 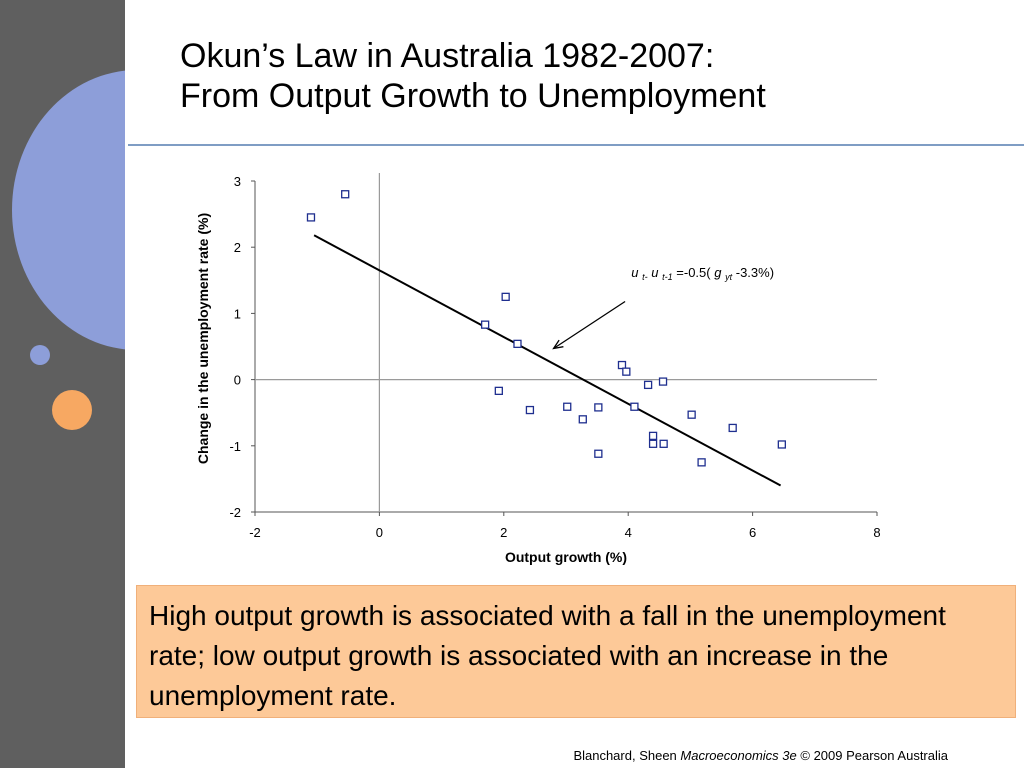 I want to click on y-tick-label: -2, so click(x=235, y=512).